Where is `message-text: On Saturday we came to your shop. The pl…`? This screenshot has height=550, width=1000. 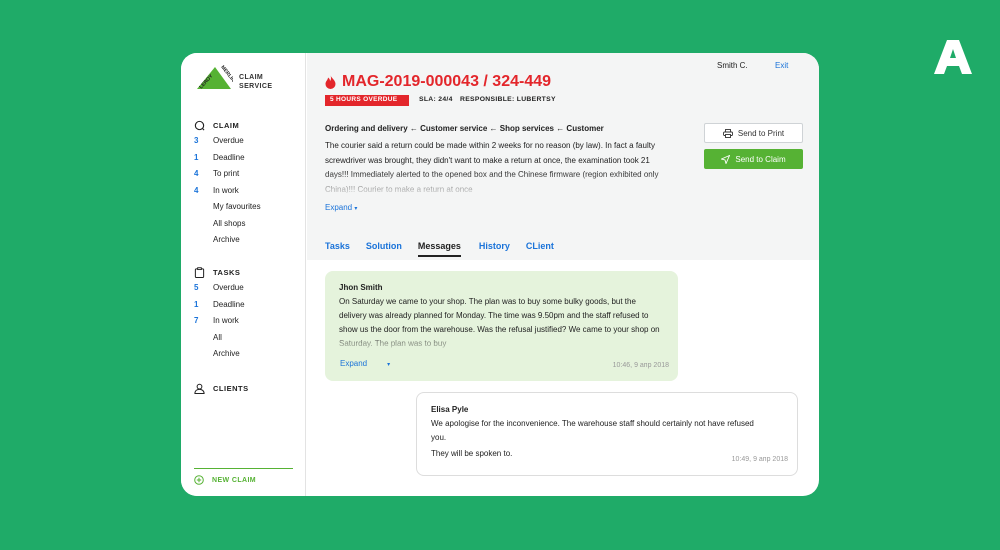
message-text: On Saturday we came to your shop. The pl… is located at coordinates (499, 322).